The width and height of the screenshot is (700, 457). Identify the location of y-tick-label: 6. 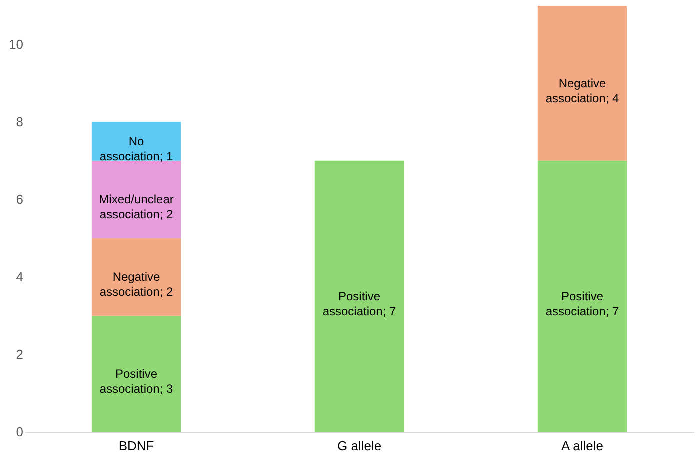
(20, 200).